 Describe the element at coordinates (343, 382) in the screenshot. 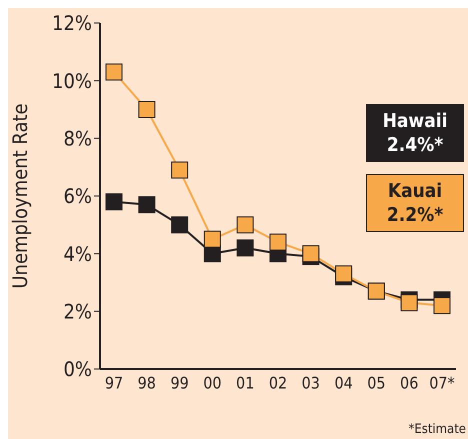

I see `x-tick-label: 04` at that location.